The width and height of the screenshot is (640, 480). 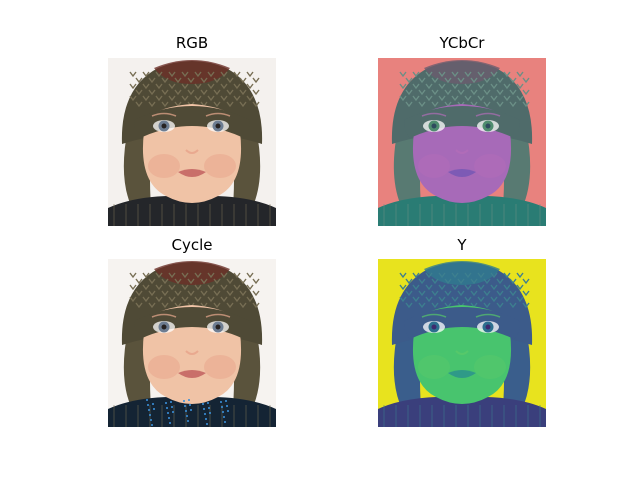 I want to click on panel-title-rgb: RGB, so click(x=192, y=43).